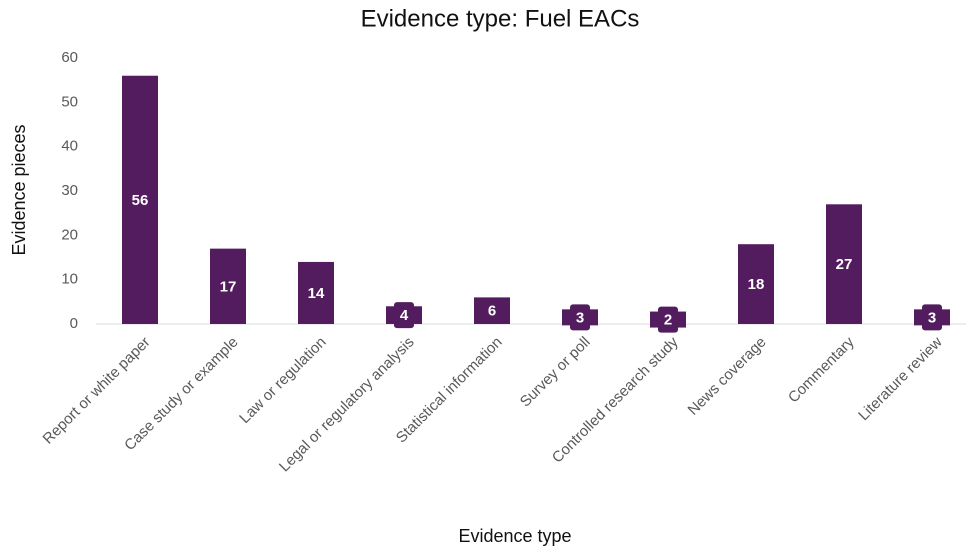 The height and width of the screenshot is (552, 968). Describe the element at coordinates (821, 369) in the screenshot. I see `x-tick-label: Commentary` at that location.